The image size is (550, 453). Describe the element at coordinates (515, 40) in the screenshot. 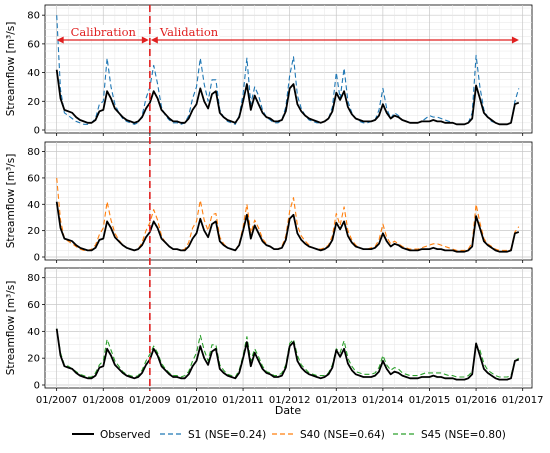

I see `validation-arrowhead-right` at that location.